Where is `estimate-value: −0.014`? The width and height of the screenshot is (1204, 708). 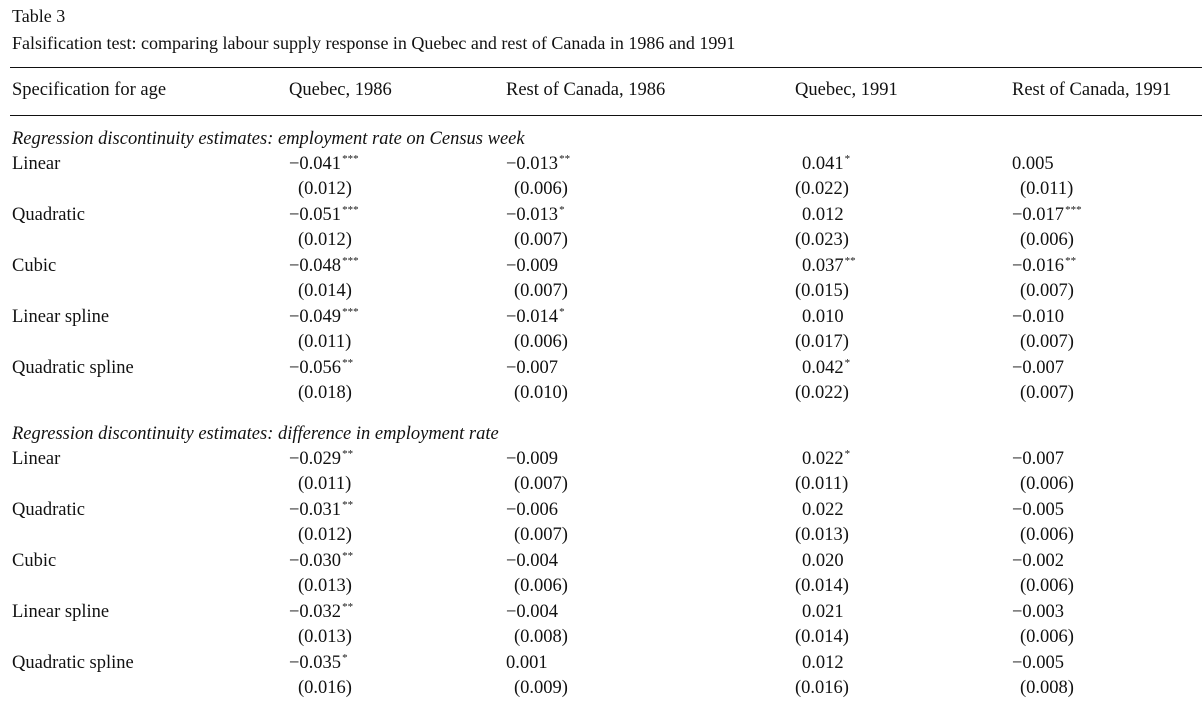
estimate-value: −0.014 is located at coordinates (532, 317).